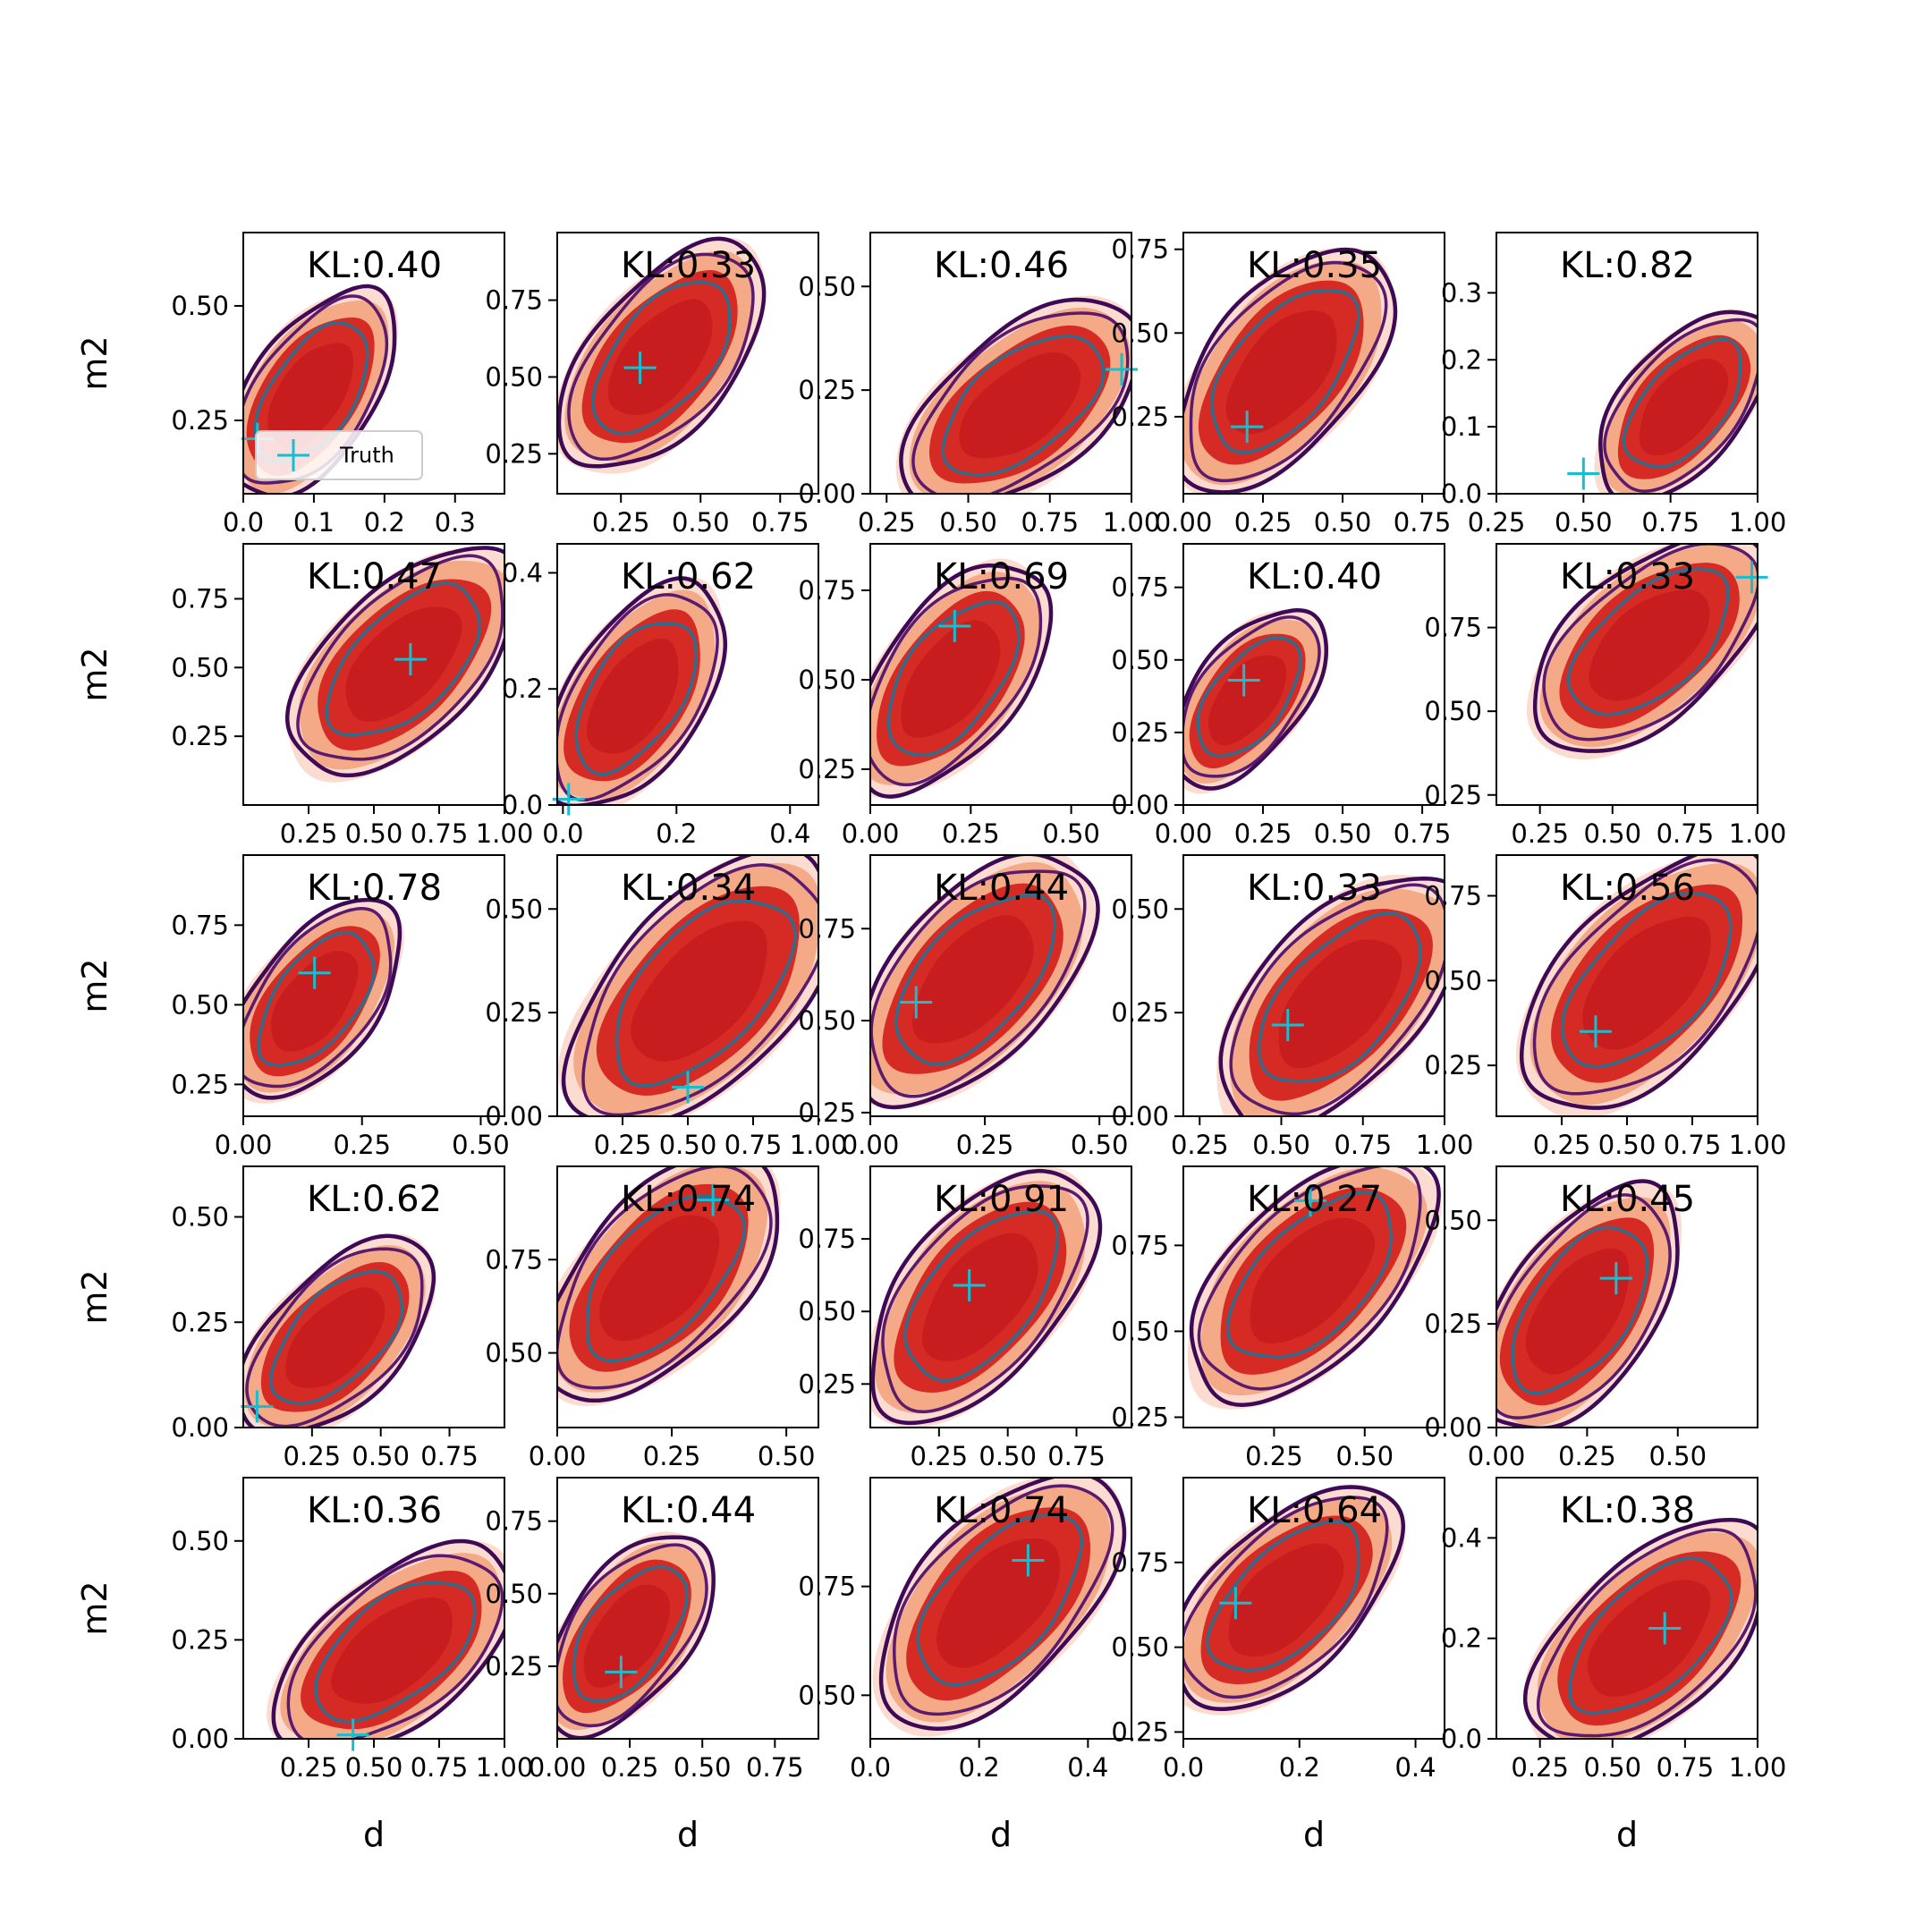  What do you see at coordinates (94, 985) in the screenshot?
I see `y-axis-label: m2` at bounding box center [94, 985].